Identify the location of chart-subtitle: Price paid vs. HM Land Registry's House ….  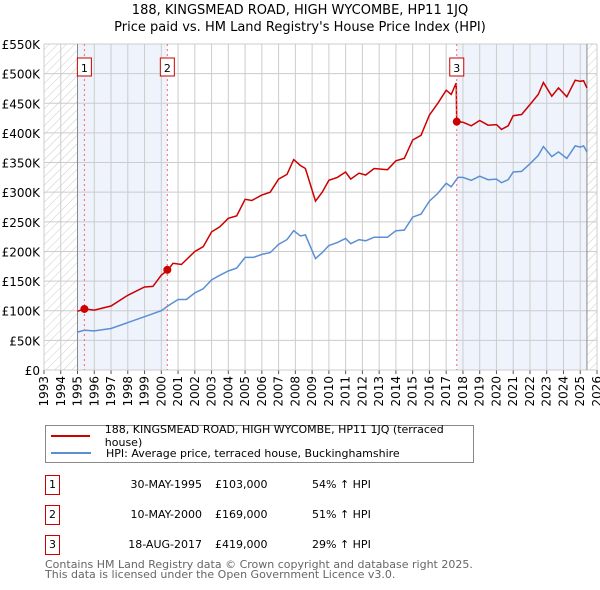
(300, 27).